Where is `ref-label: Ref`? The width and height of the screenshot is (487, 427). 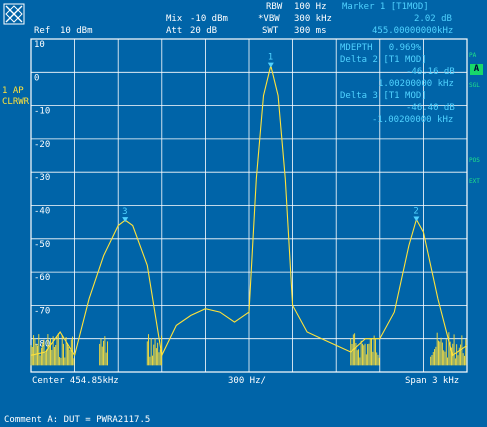
ref-label: Ref is located at coordinates (42, 31).